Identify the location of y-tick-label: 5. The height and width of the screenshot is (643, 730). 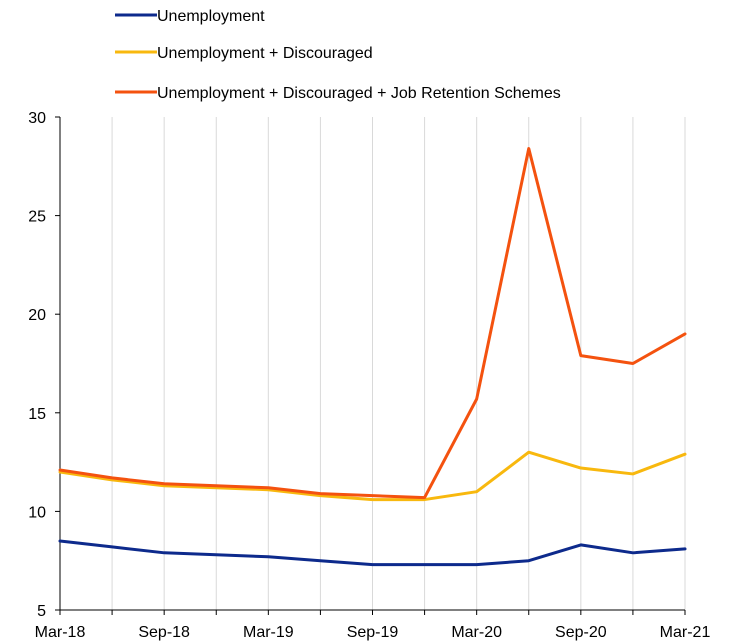
(41, 611).